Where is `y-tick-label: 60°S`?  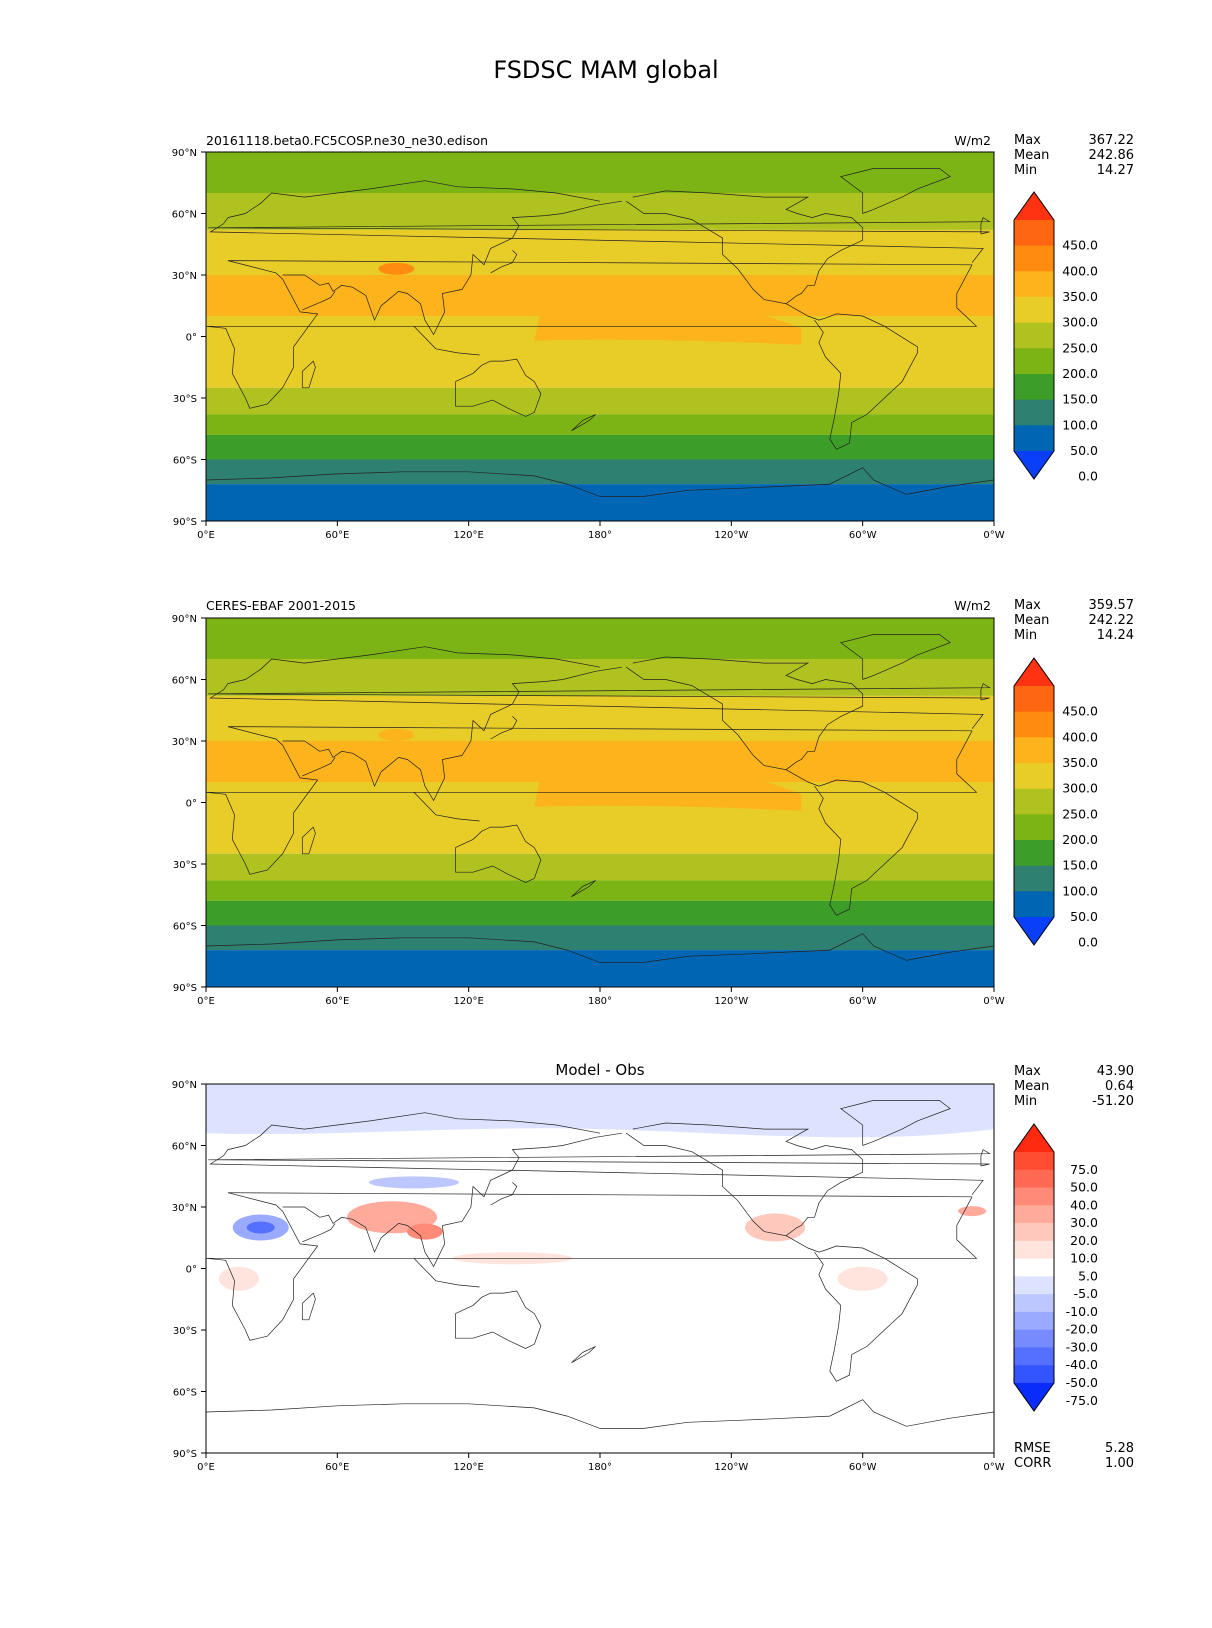 y-tick-label: 60°S is located at coordinates (185, 927).